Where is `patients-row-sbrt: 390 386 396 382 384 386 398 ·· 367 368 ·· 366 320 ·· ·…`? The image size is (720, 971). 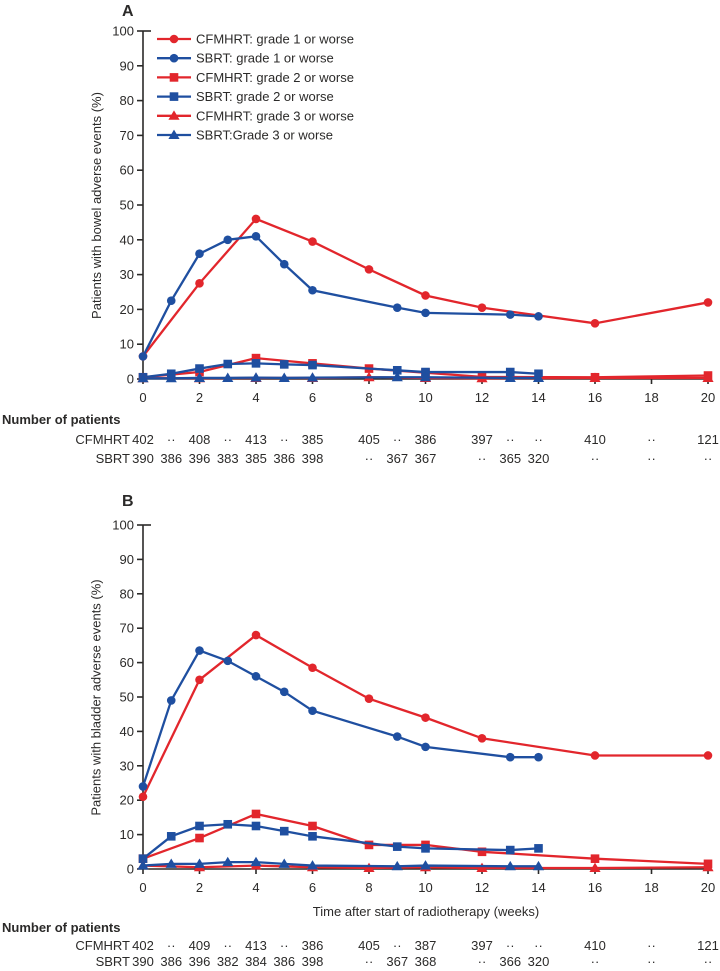 patients-row-sbrt: 390 386 396 382 384 386 398 ·· 367 368 ·· 366 320 ·· ·… is located at coordinates (422, 961).